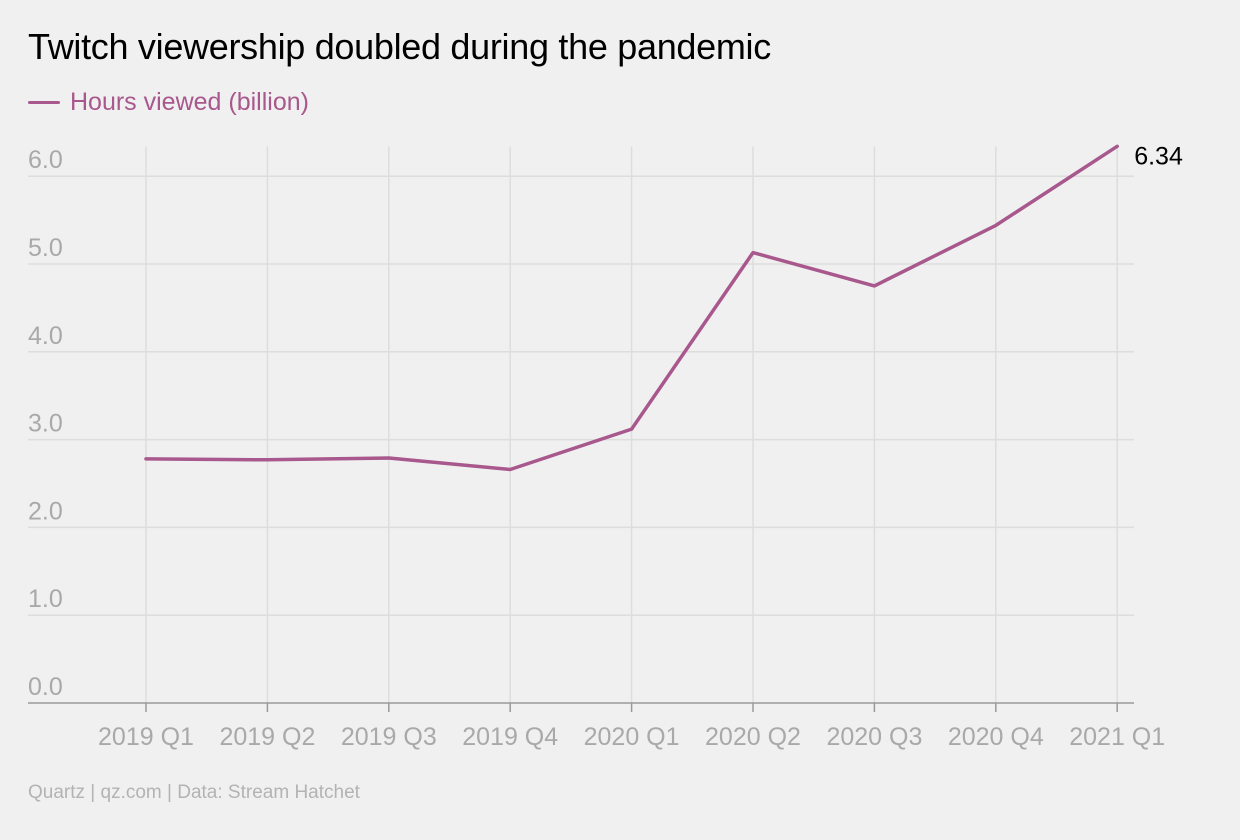 Image resolution: width=1240 pixels, height=840 pixels. I want to click on x-tick-label: 2021 Q1, so click(1117, 737).